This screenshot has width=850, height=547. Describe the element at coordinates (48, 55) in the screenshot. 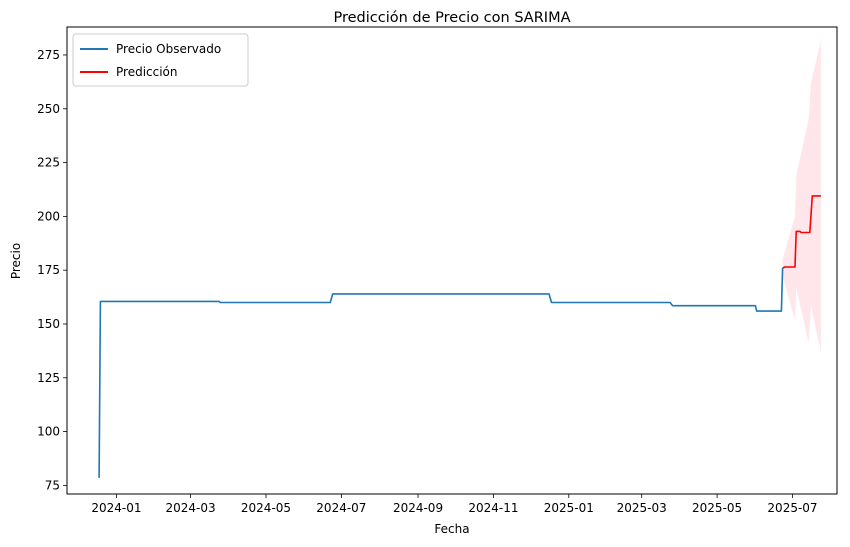

I see `y-tick-label: 275` at that location.